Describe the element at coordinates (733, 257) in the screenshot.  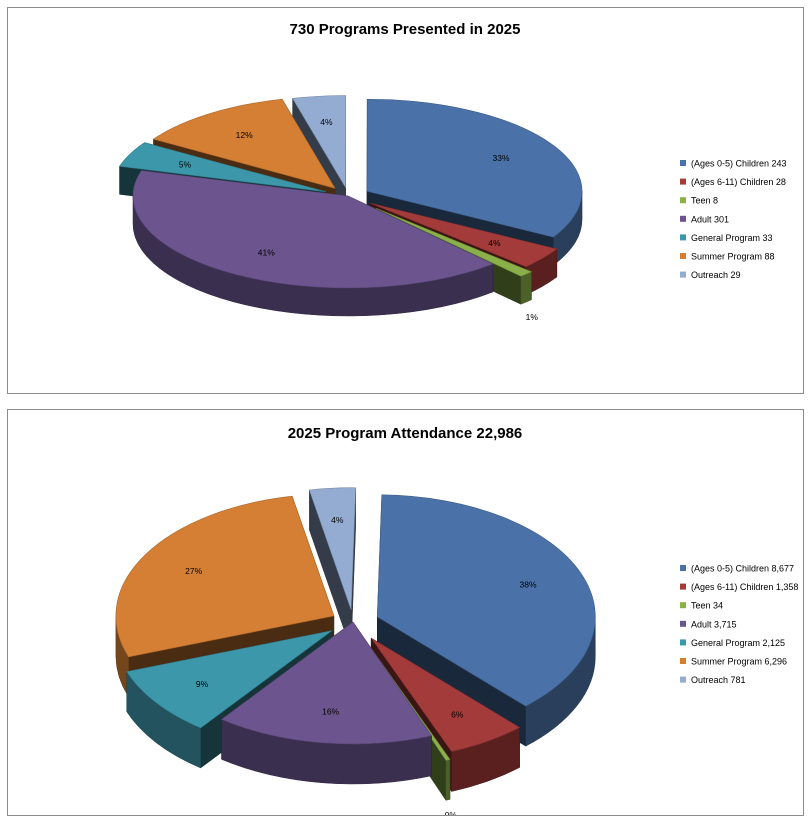
I see `legend-label: Summer Program 88` at that location.